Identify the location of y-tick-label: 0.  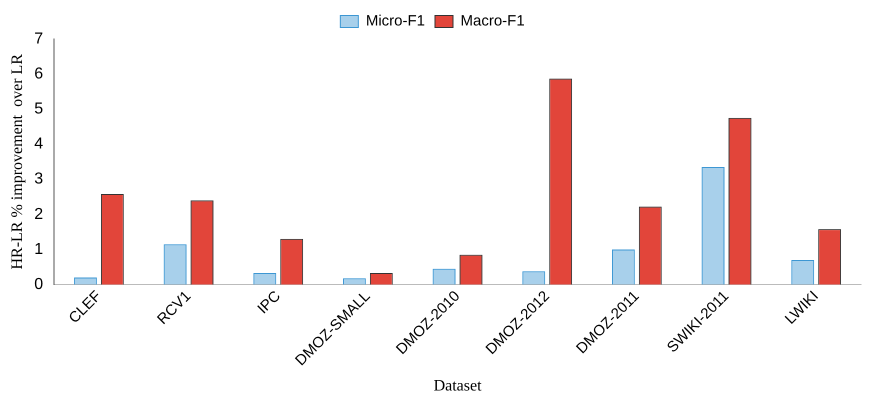
(39, 284).